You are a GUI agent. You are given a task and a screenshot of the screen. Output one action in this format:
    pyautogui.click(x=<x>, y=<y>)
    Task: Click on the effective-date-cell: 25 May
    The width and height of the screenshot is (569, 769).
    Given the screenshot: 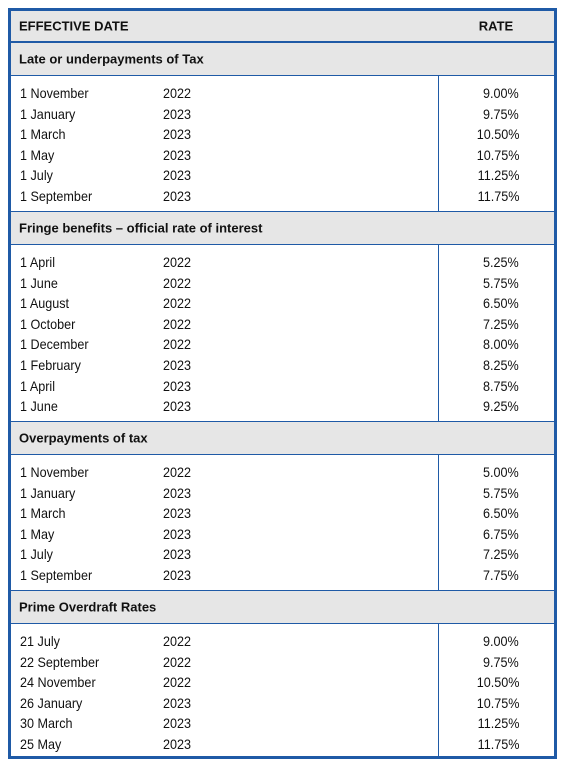 What is the action you would take?
    pyautogui.click(x=41, y=744)
    